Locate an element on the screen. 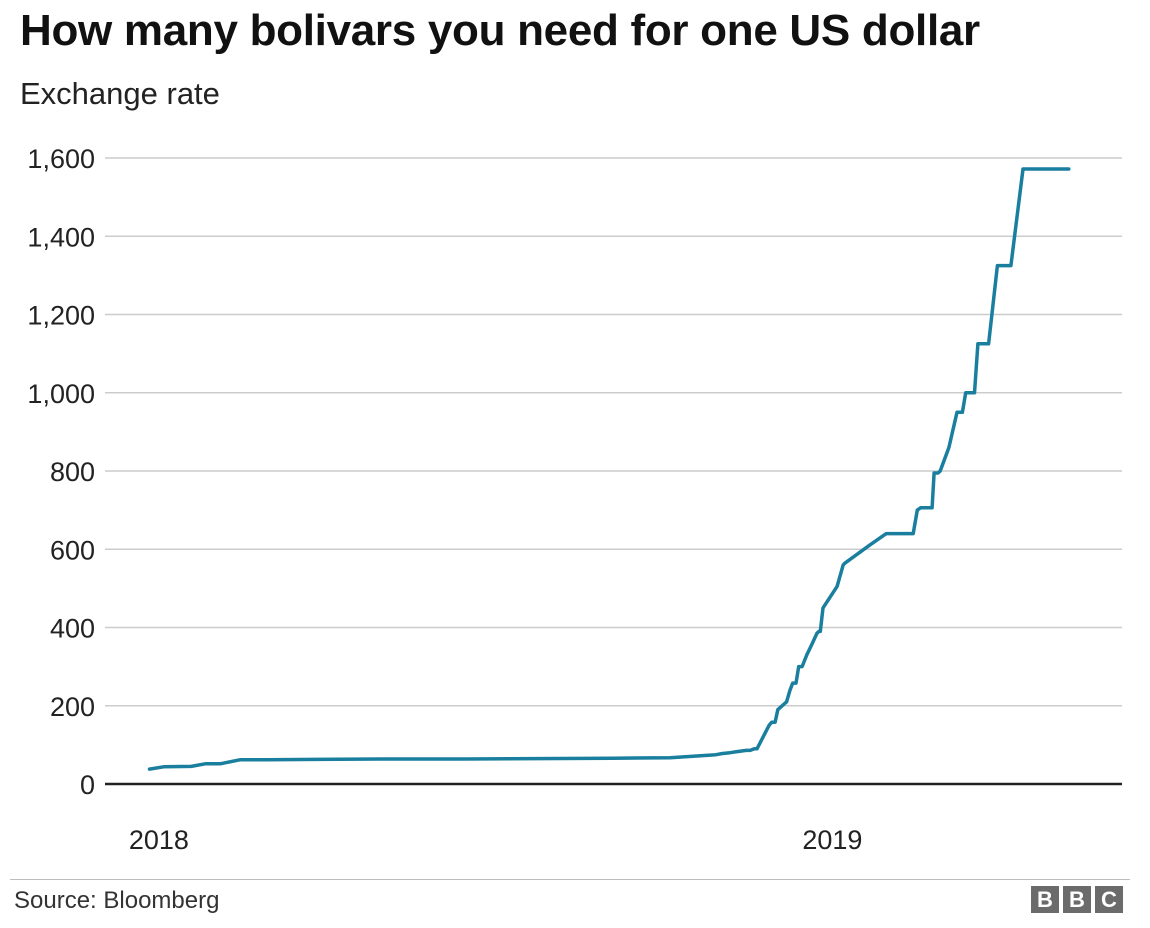 The image size is (1150, 928). bbc-logo-block-b2: B is located at coordinates (1077, 899).